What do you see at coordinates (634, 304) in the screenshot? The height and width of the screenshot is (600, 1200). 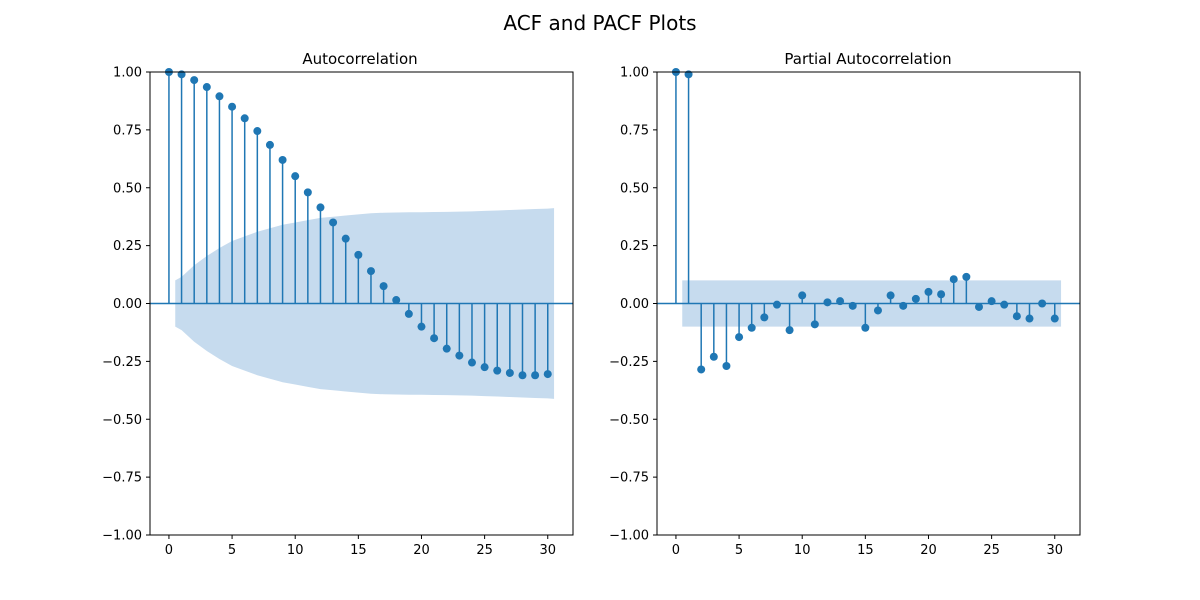 I see `pacf-ytick-label: 0.00` at bounding box center [634, 304].